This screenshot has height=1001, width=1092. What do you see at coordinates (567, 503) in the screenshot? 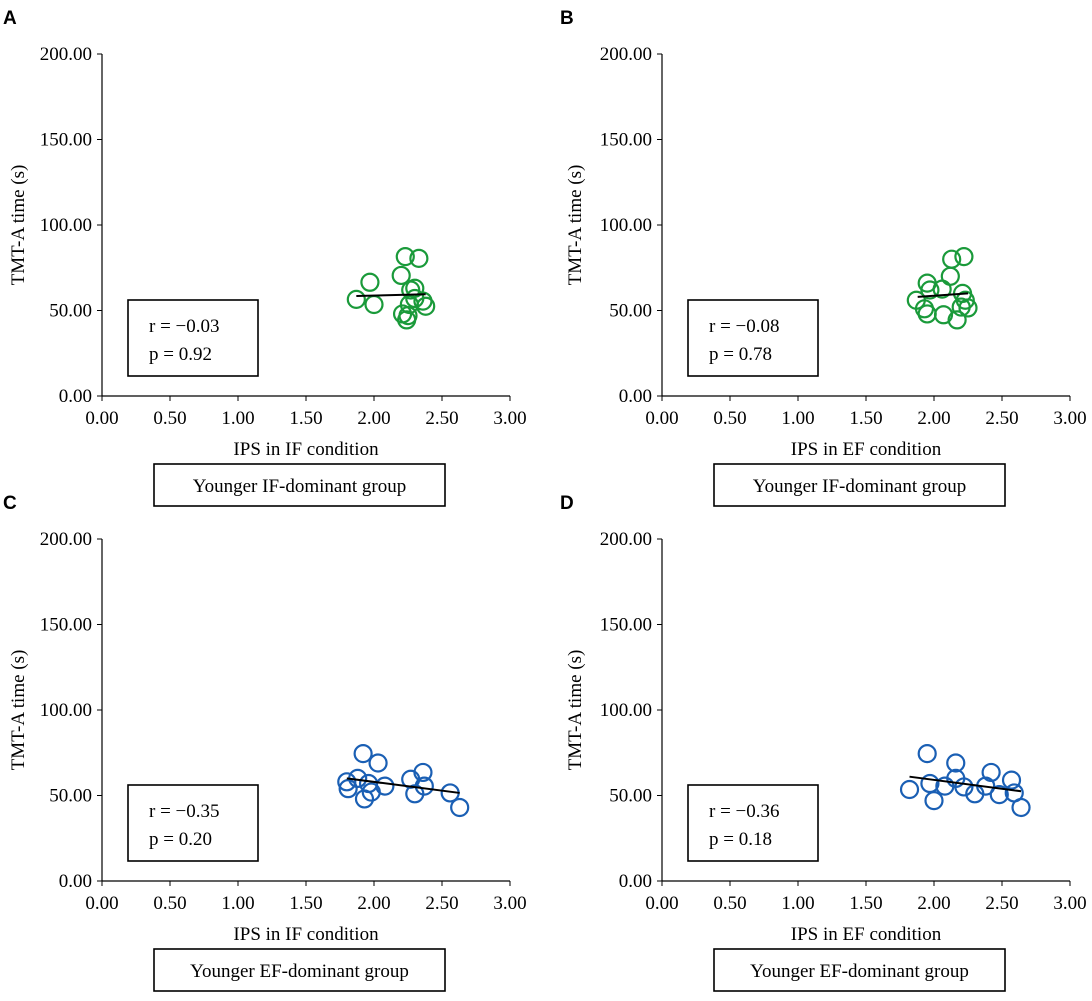
I see `panel-label: D` at bounding box center [567, 503].